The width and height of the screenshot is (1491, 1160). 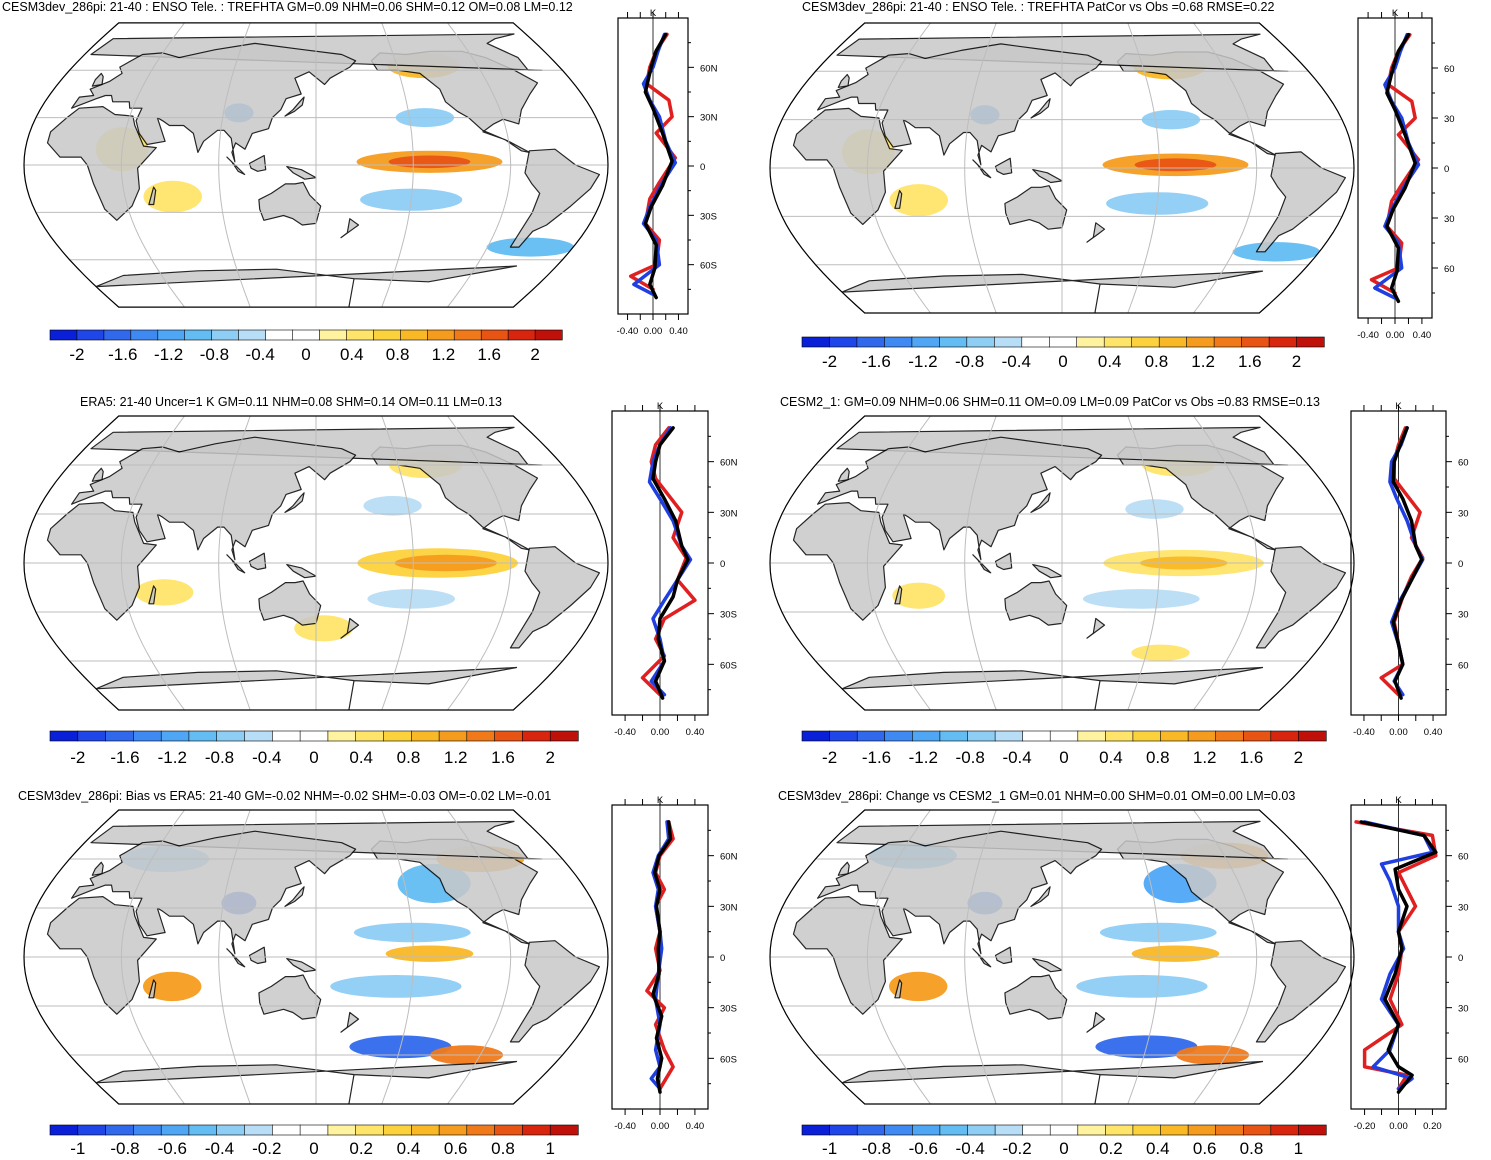 What do you see at coordinates (1432, 1126) in the screenshot?
I see `zonal-tick-label: 0.20` at bounding box center [1432, 1126].